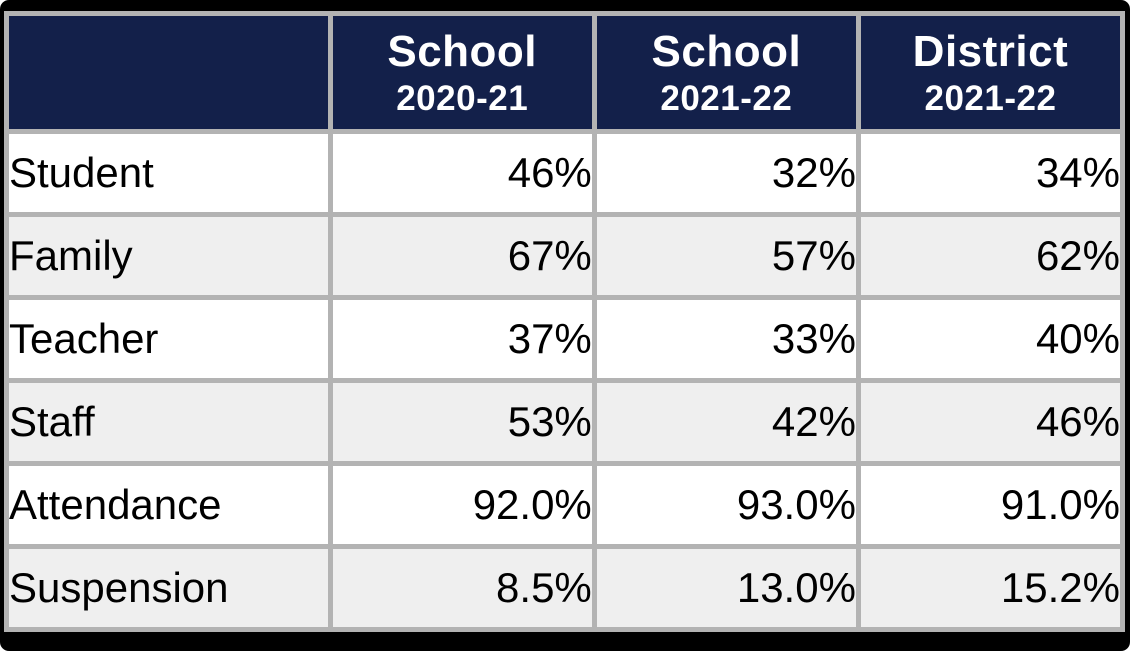 The width and height of the screenshot is (1130, 651). Describe the element at coordinates (168, 173) in the screenshot. I see `row-label: Student` at that location.